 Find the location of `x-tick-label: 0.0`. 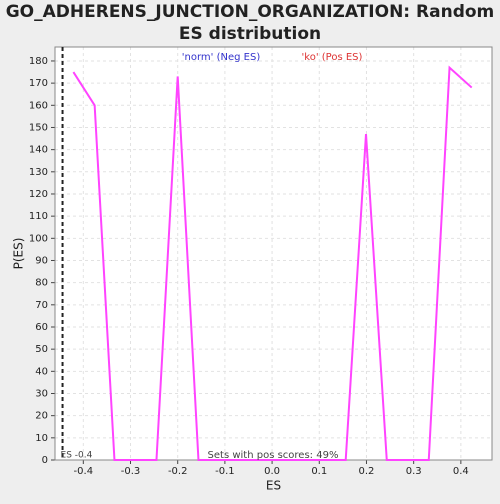

x-tick-label: 0.0 is located at coordinates (272, 471).